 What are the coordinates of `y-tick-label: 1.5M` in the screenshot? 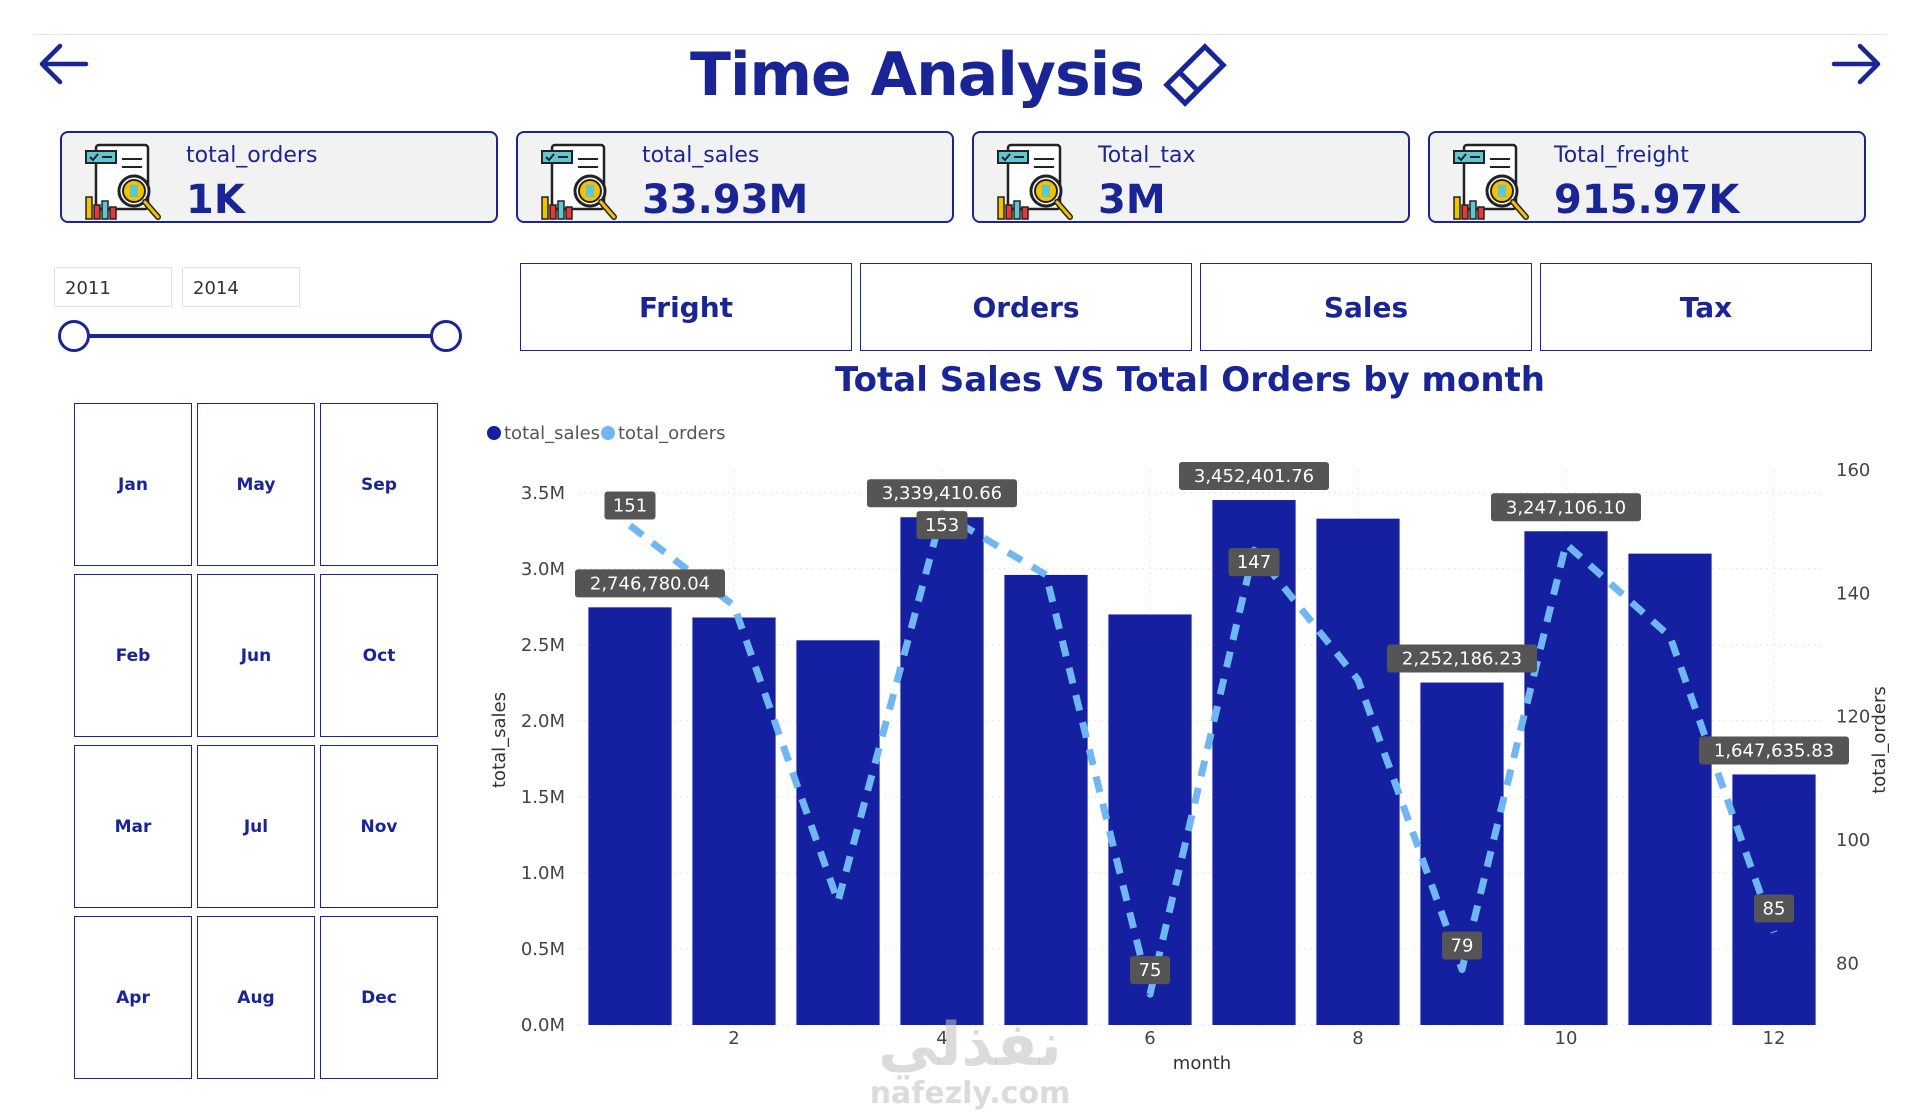 It's located at (543, 797).